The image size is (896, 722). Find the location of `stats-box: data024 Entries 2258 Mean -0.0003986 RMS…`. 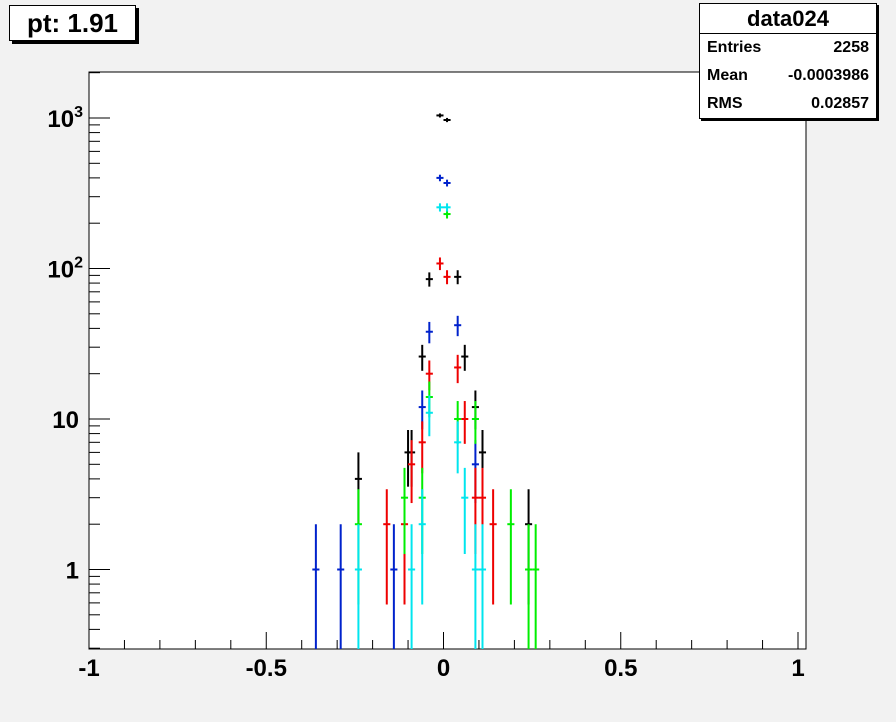

stats-box: data024 Entries 2258 Mean -0.0003986 RMS… is located at coordinates (788, 61).